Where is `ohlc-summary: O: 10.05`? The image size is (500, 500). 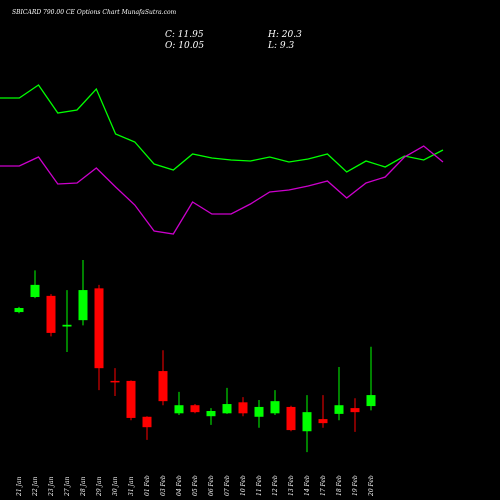
ohlc-summary: O: 10.05 is located at coordinates (184, 46).